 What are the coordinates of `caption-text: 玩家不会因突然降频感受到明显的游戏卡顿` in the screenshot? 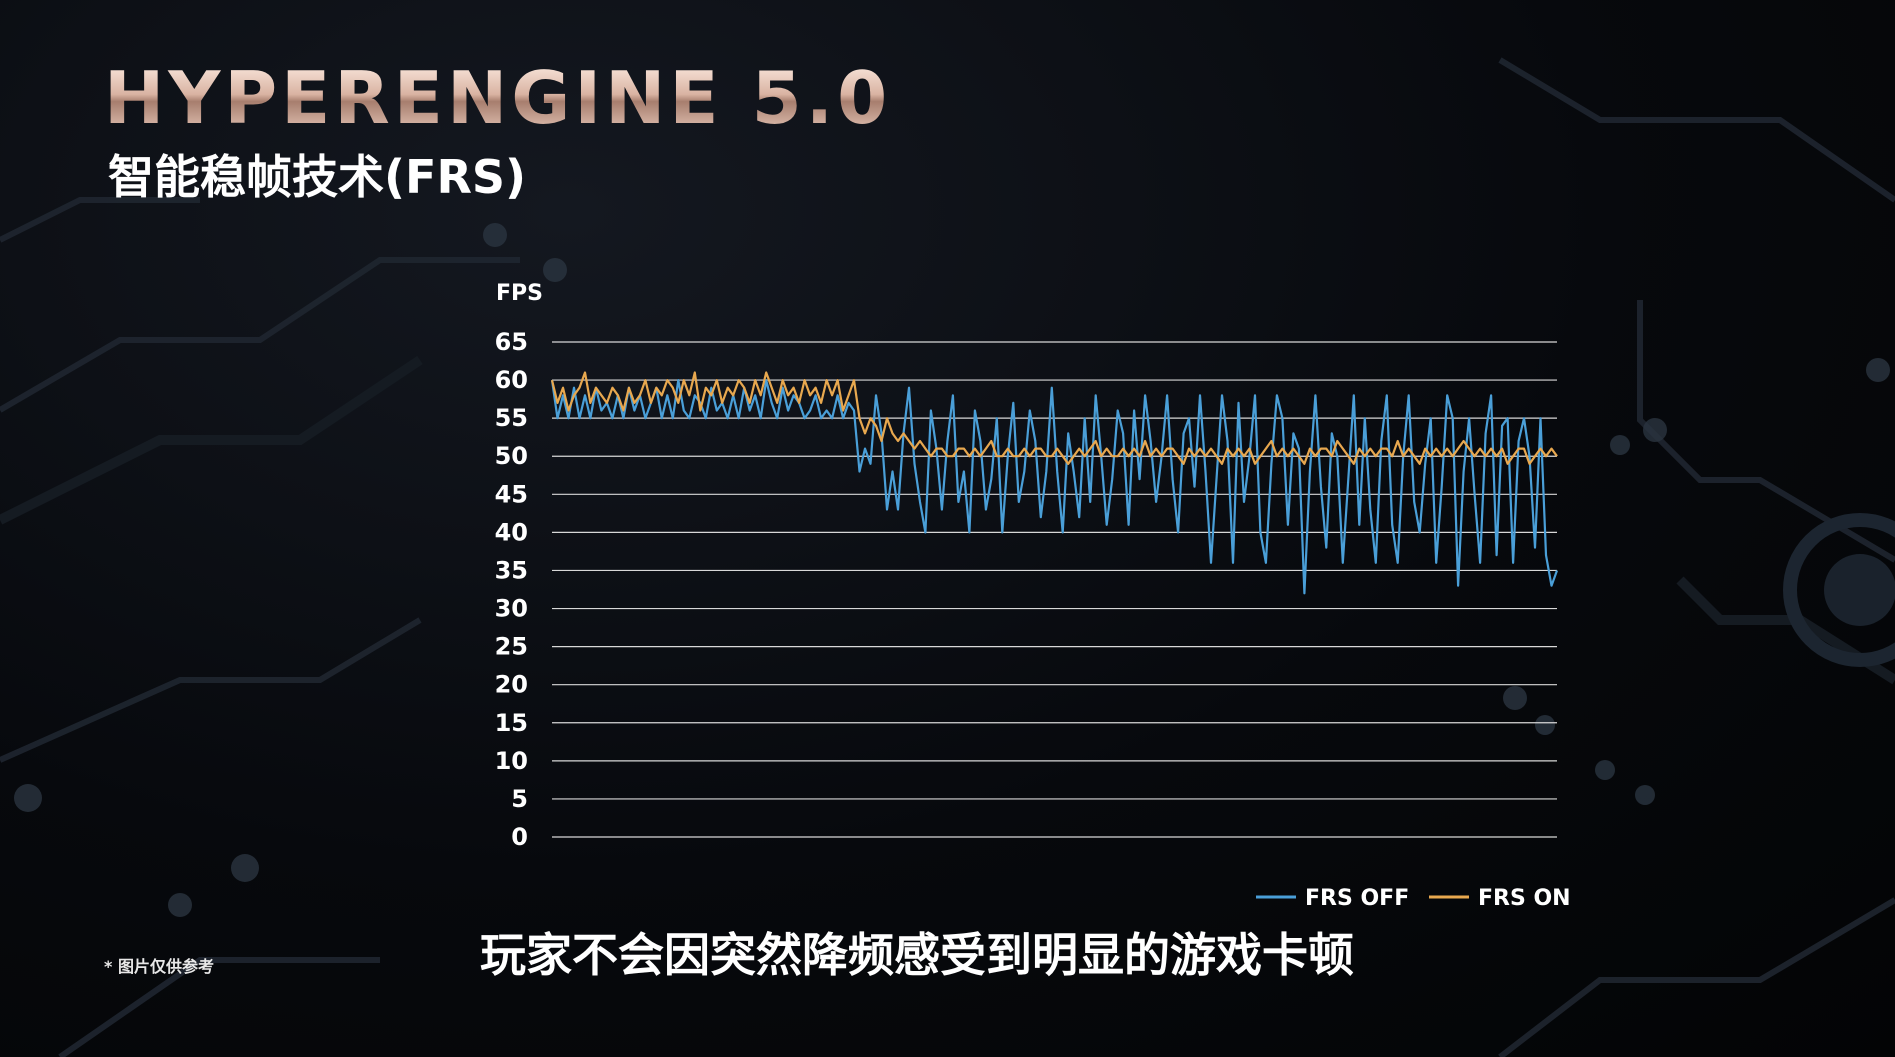 It's located at (917, 955).